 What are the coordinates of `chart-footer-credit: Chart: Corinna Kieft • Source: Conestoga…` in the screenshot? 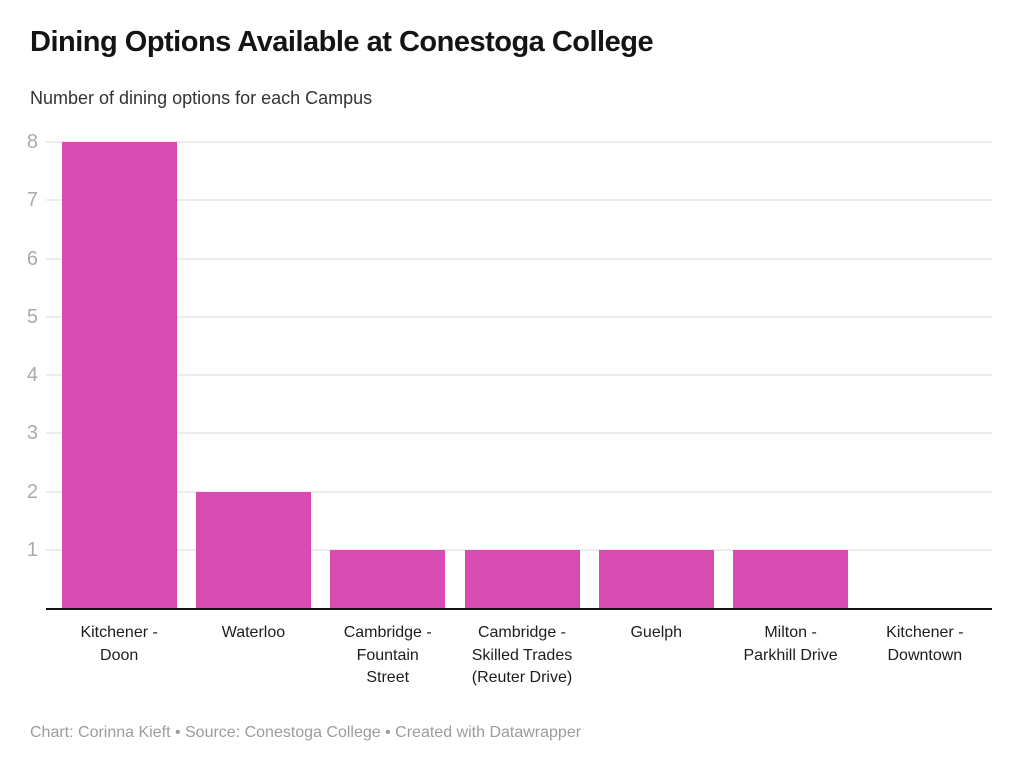 It's located at (306, 732).